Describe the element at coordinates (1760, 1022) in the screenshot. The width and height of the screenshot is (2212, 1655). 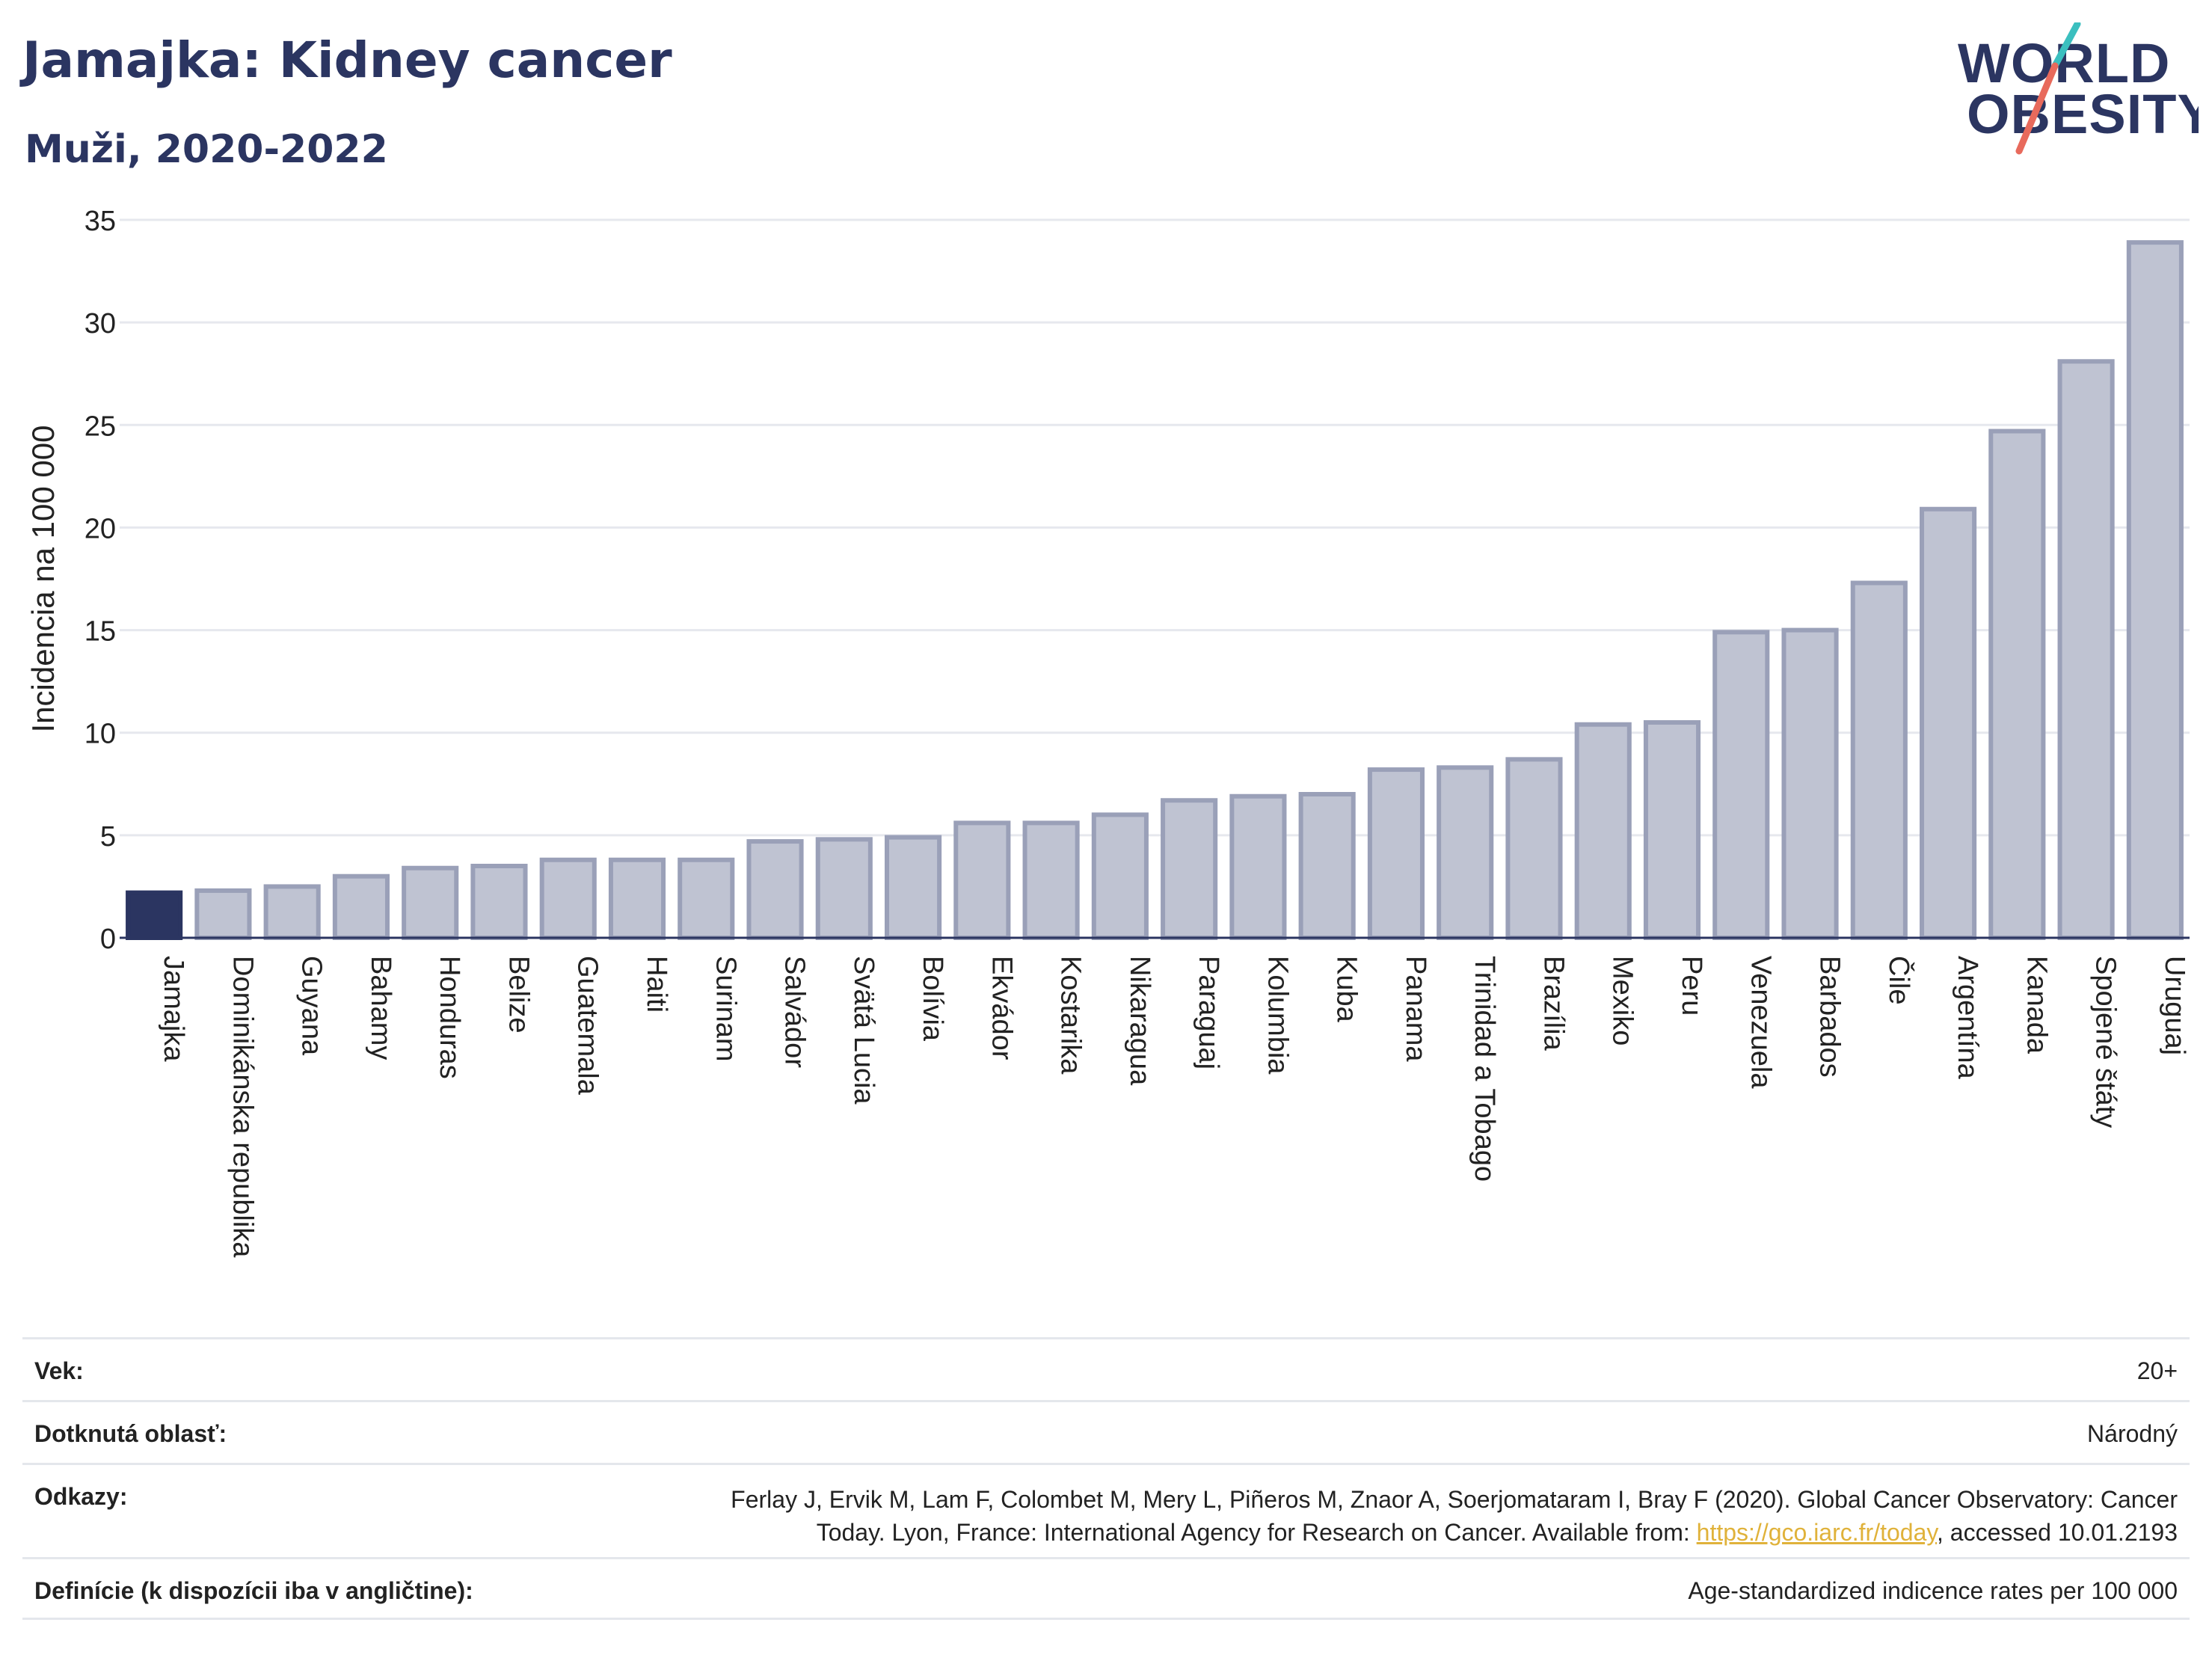
I see `x-tick-label: Venezuela` at that location.